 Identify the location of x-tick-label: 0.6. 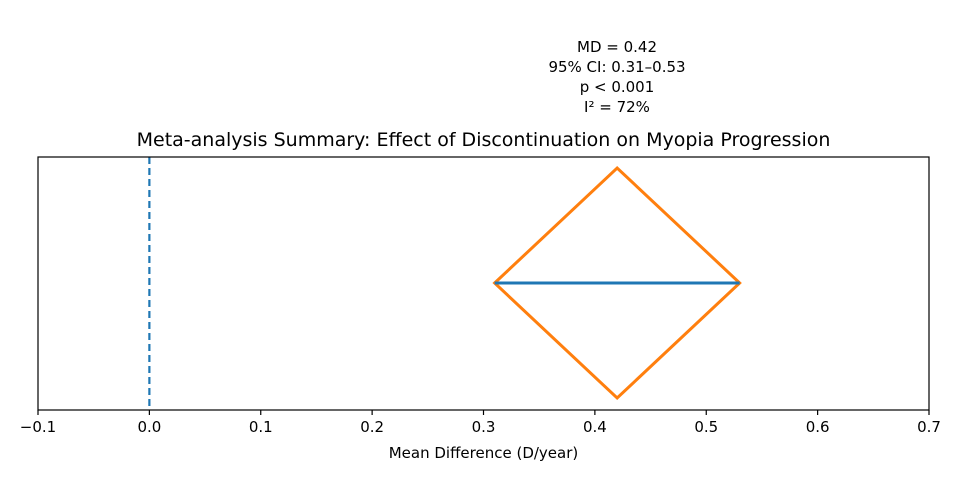
(818, 427).